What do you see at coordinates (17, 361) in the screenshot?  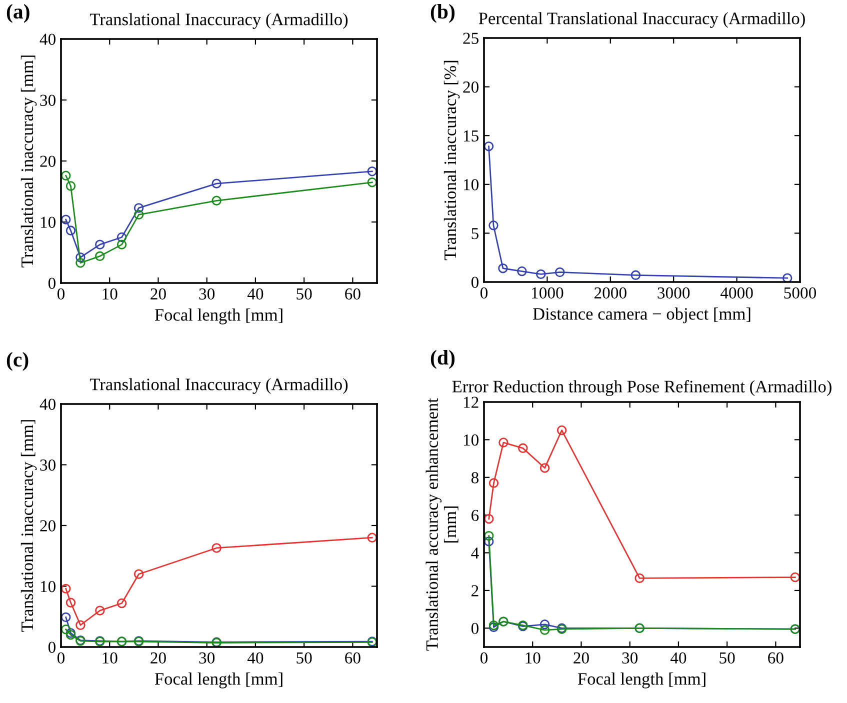 I see `text: (c)` at bounding box center [17, 361].